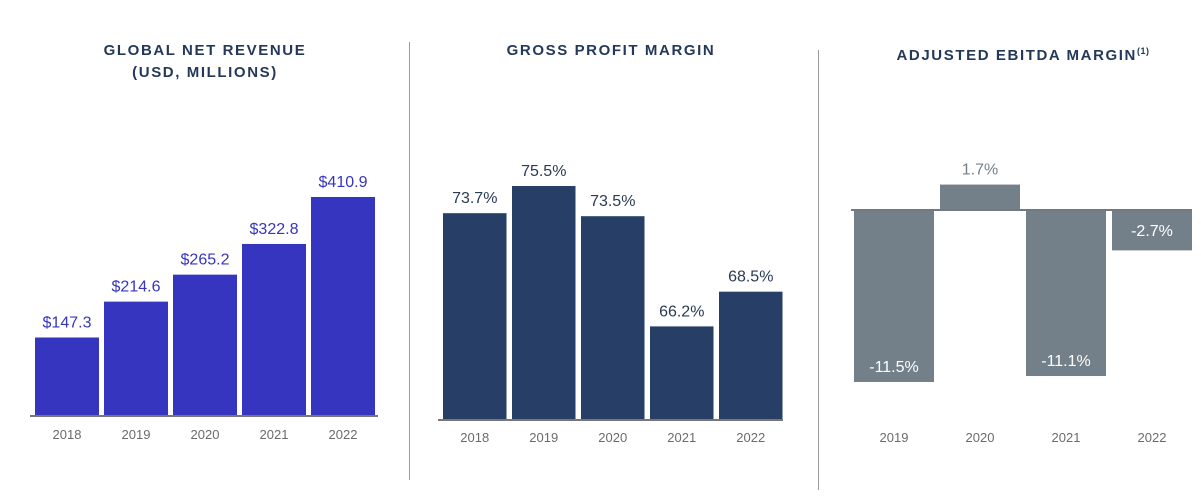  I want to click on revenue-tick-label: 2022, so click(343, 434).